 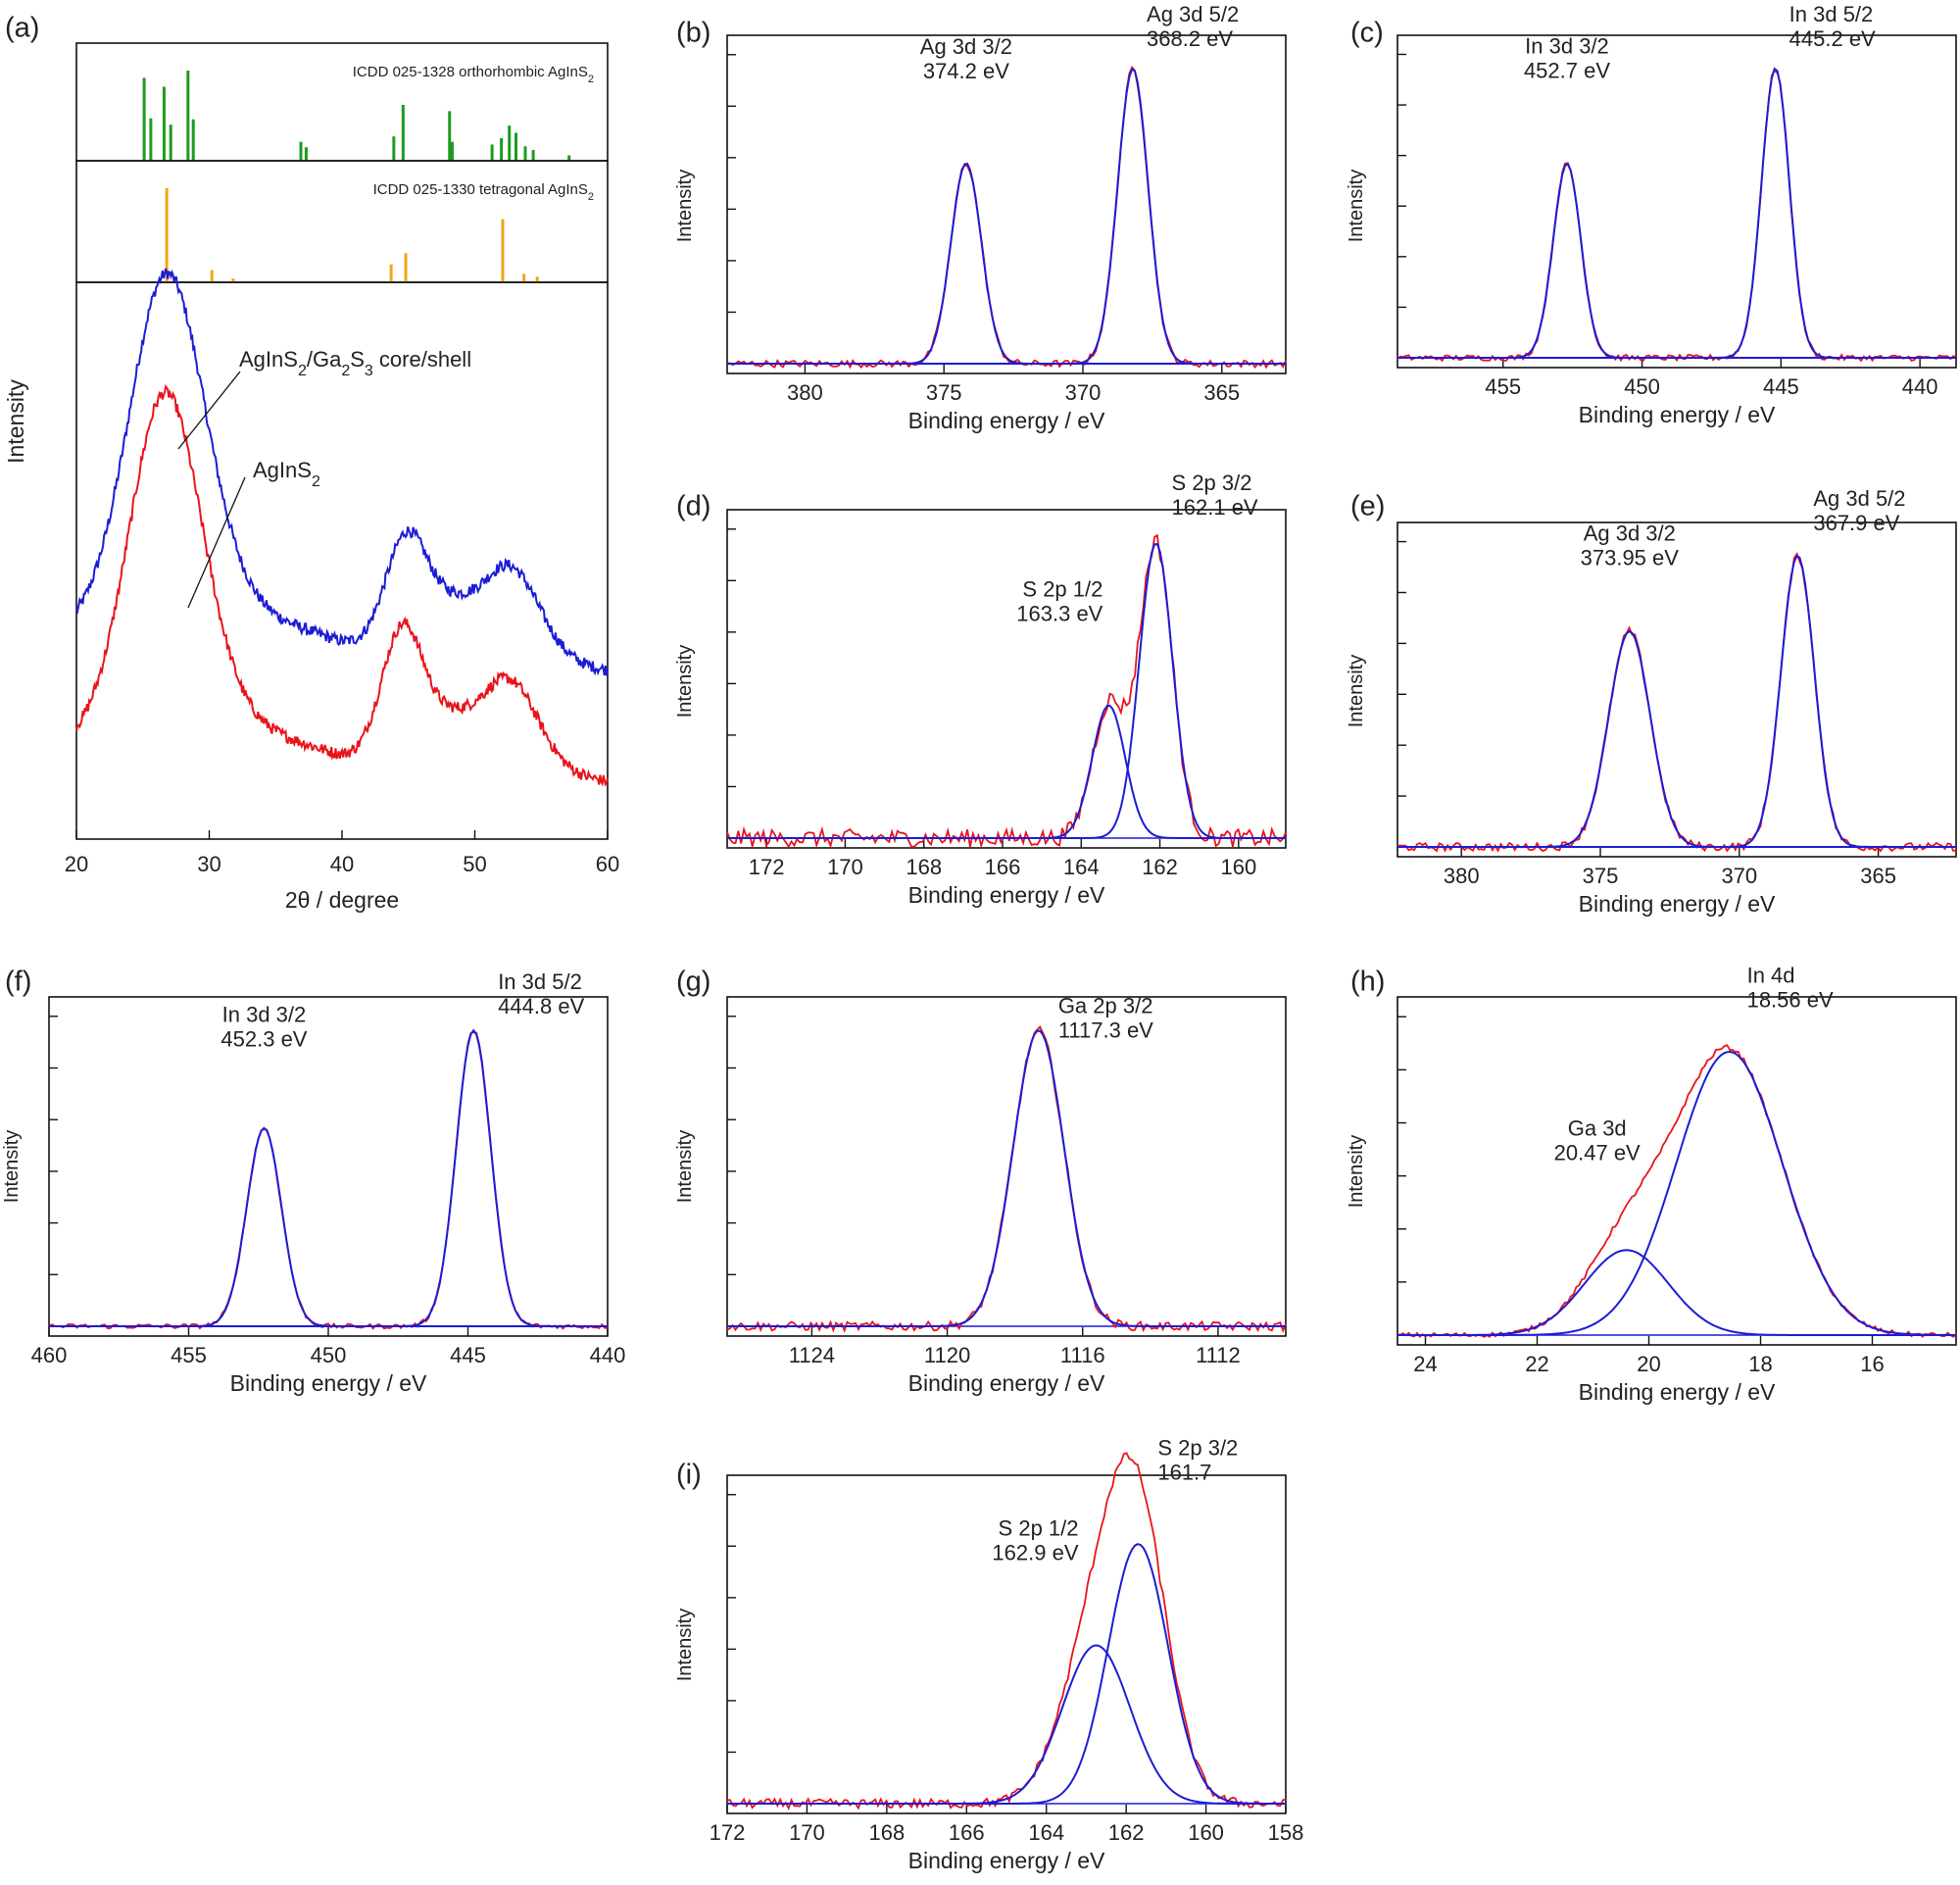 What do you see at coordinates (1872, 1364) in the screenshot?
I see `x-tick-label: 16` at bounding box center [1872, 1364].